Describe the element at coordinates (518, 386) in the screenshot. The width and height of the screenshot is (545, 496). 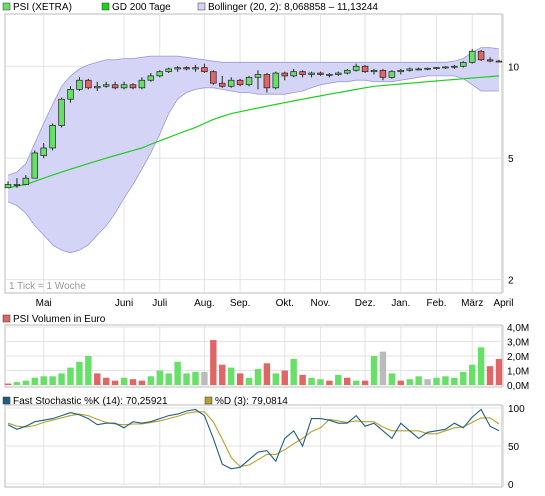
I see `volume-y-tick-label: 0,0M` at that location.